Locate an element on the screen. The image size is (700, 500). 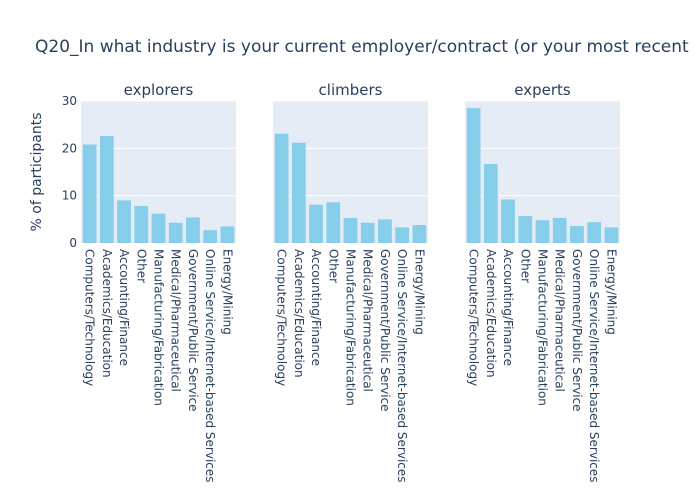
subplot-title: climbers is located at coordinates (351, 90).